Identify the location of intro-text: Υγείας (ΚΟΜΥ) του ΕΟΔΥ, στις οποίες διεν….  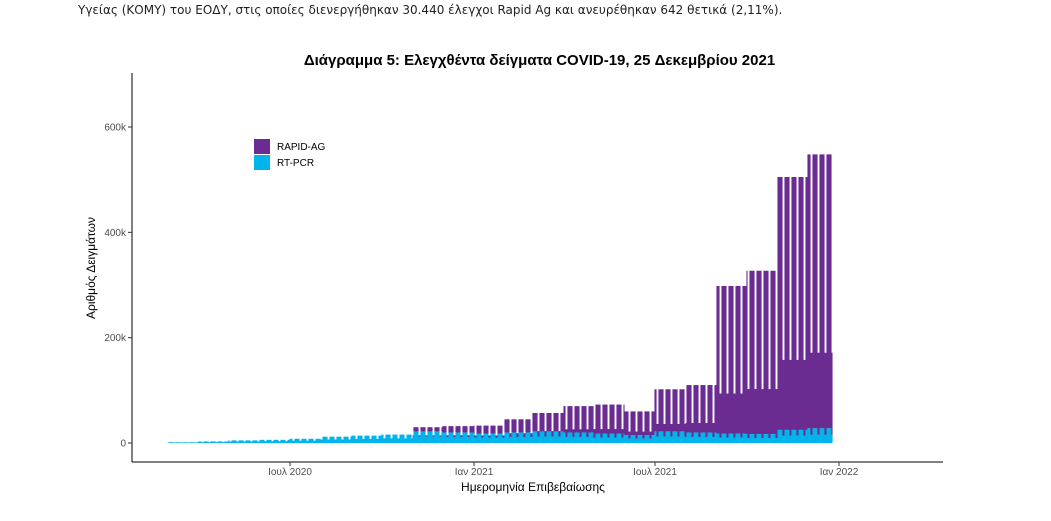
(430, 10).